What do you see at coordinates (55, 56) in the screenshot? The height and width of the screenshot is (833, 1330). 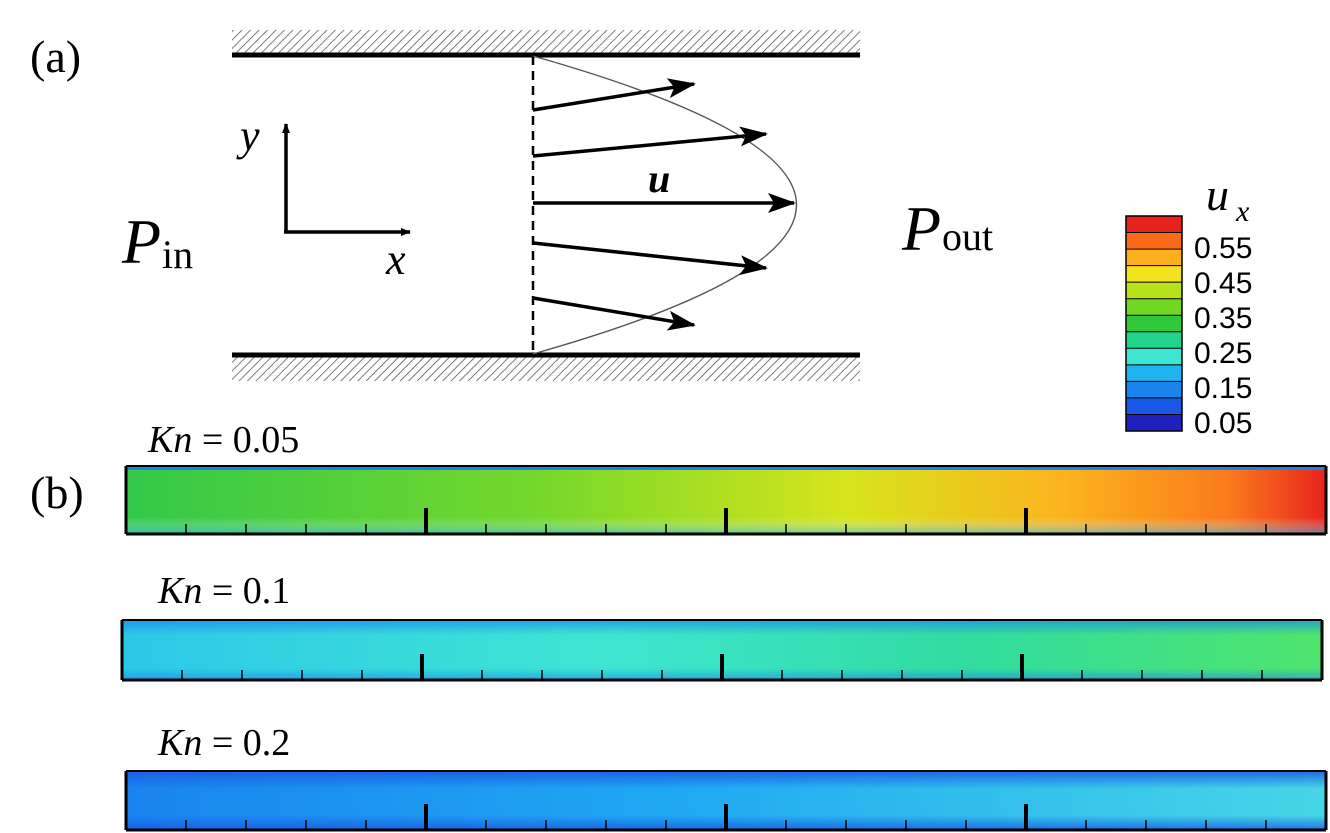 I see `panel-a-label: (a)` at bounding box center [55, 56].